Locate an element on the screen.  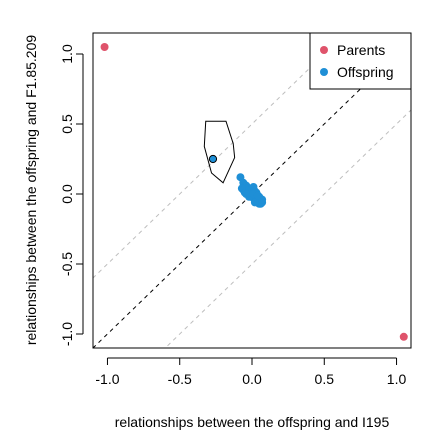
hull-layer is located at coordinates (219, 152).